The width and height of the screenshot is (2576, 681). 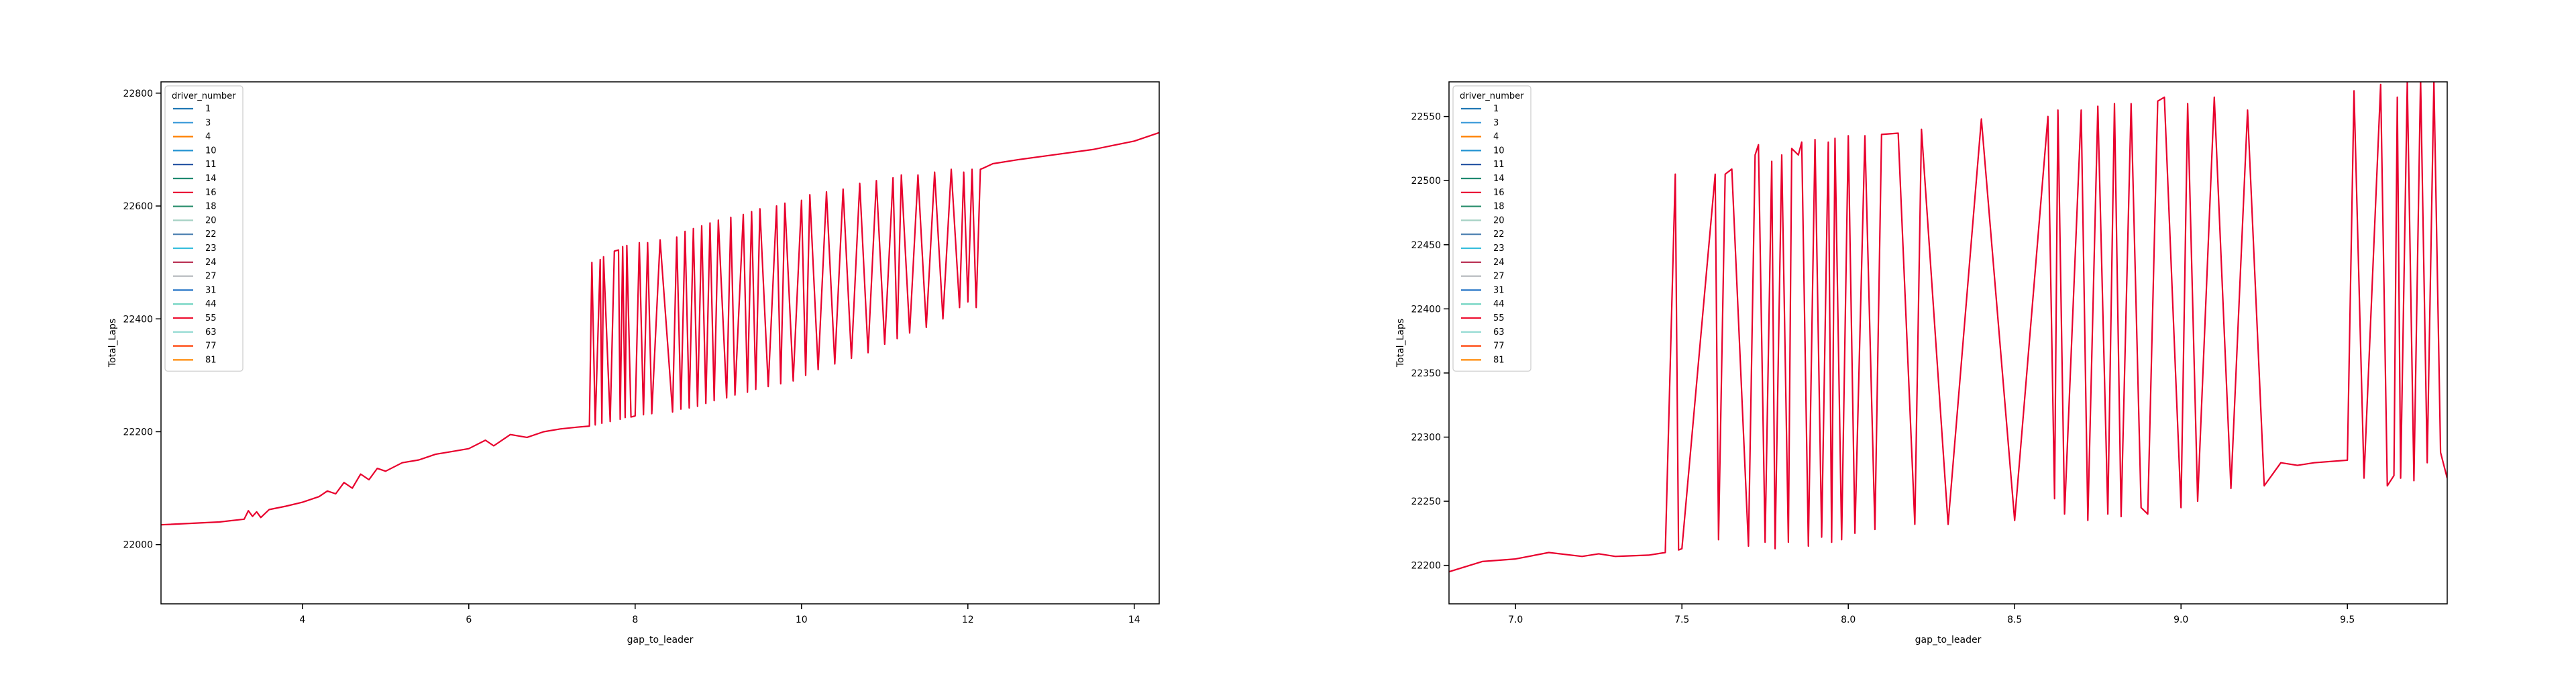 I want to click on y-tick-label: 22450, so click(x=1426, y=245).